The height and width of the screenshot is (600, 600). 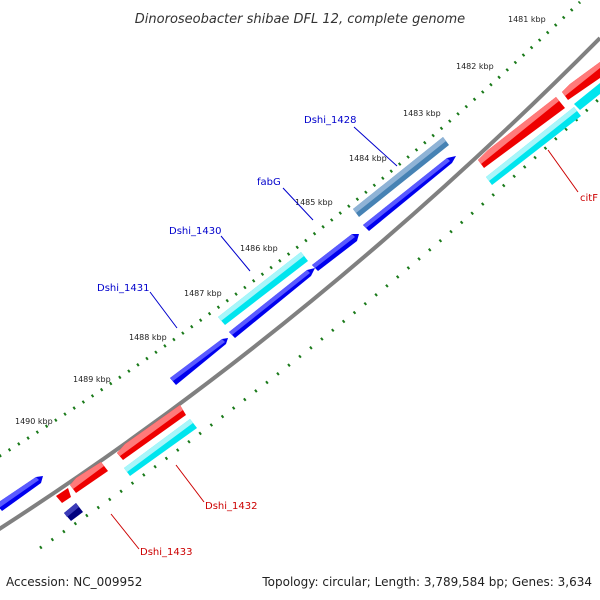 What do you see at coordinates (581, 81) in the screenshot?
I see `feature-citf-upper` at bounding box center [581, 81].